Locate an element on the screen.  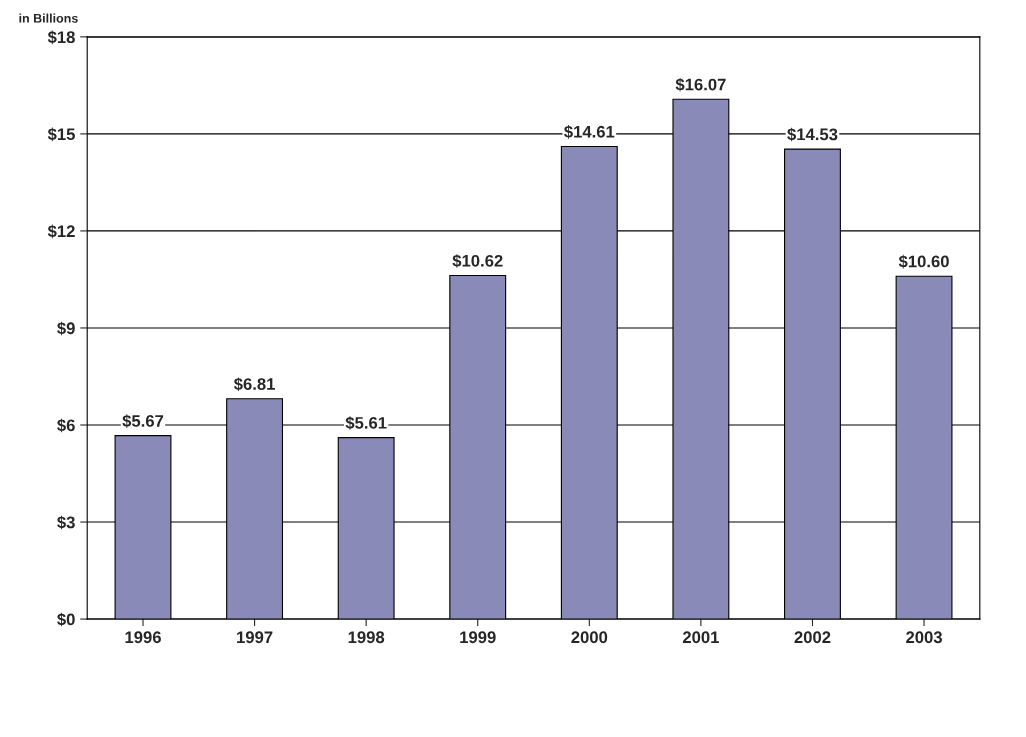
x-tick-label: 2000 is located at coordinates (589, 637).